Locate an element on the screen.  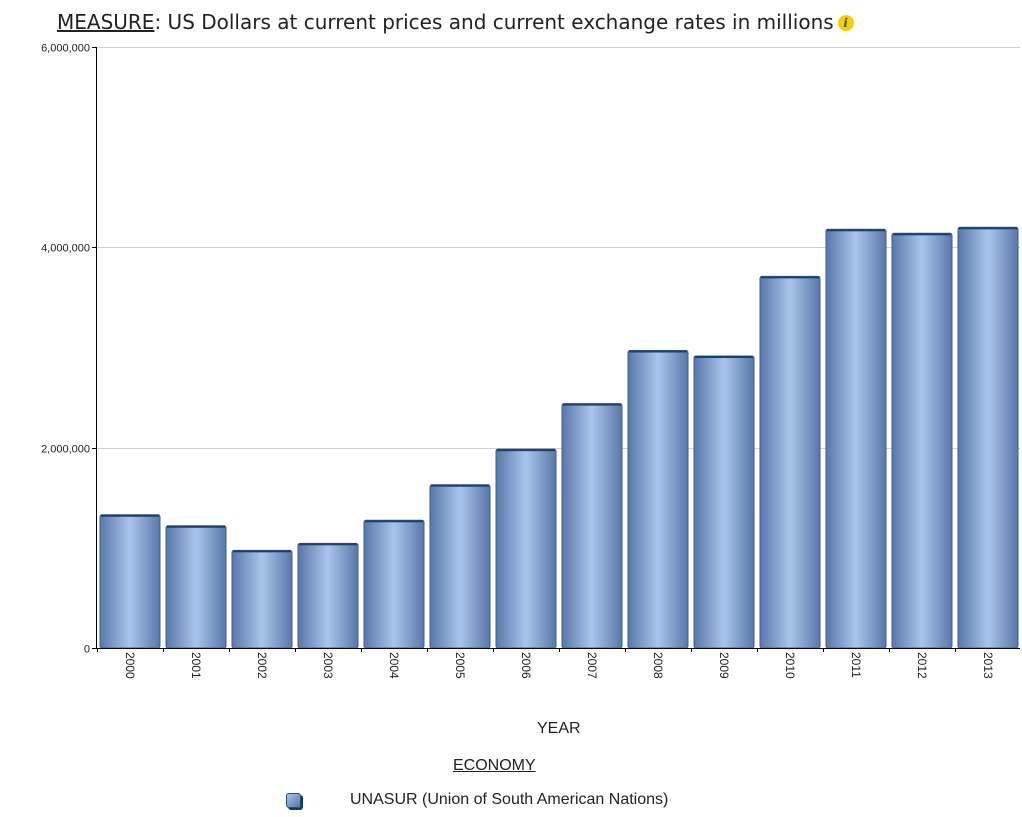
x-tick-label: 2002 is located at coordinates (262, 665).